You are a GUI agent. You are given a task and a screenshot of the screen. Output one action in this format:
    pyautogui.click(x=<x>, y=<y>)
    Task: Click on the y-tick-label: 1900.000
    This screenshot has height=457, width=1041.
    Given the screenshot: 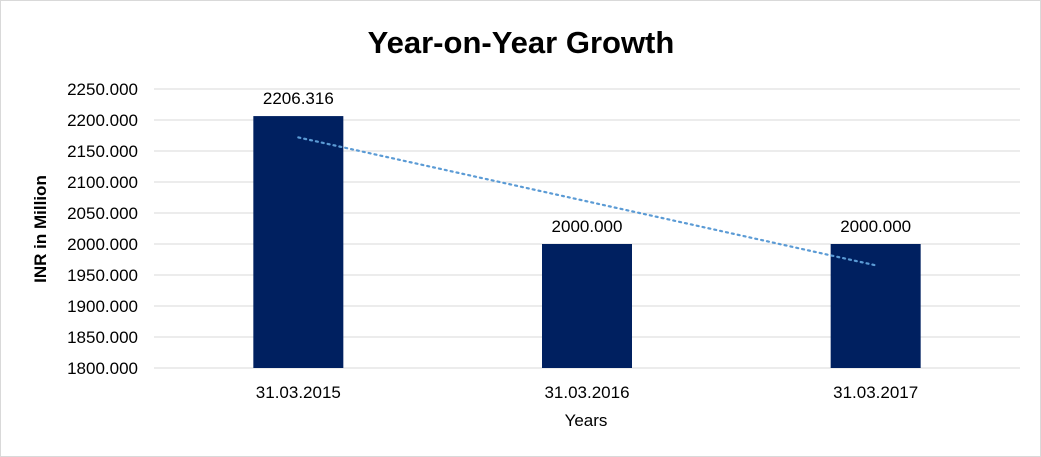 What is the action you would take?
    pyautogui.click(x=102, y=306)
    